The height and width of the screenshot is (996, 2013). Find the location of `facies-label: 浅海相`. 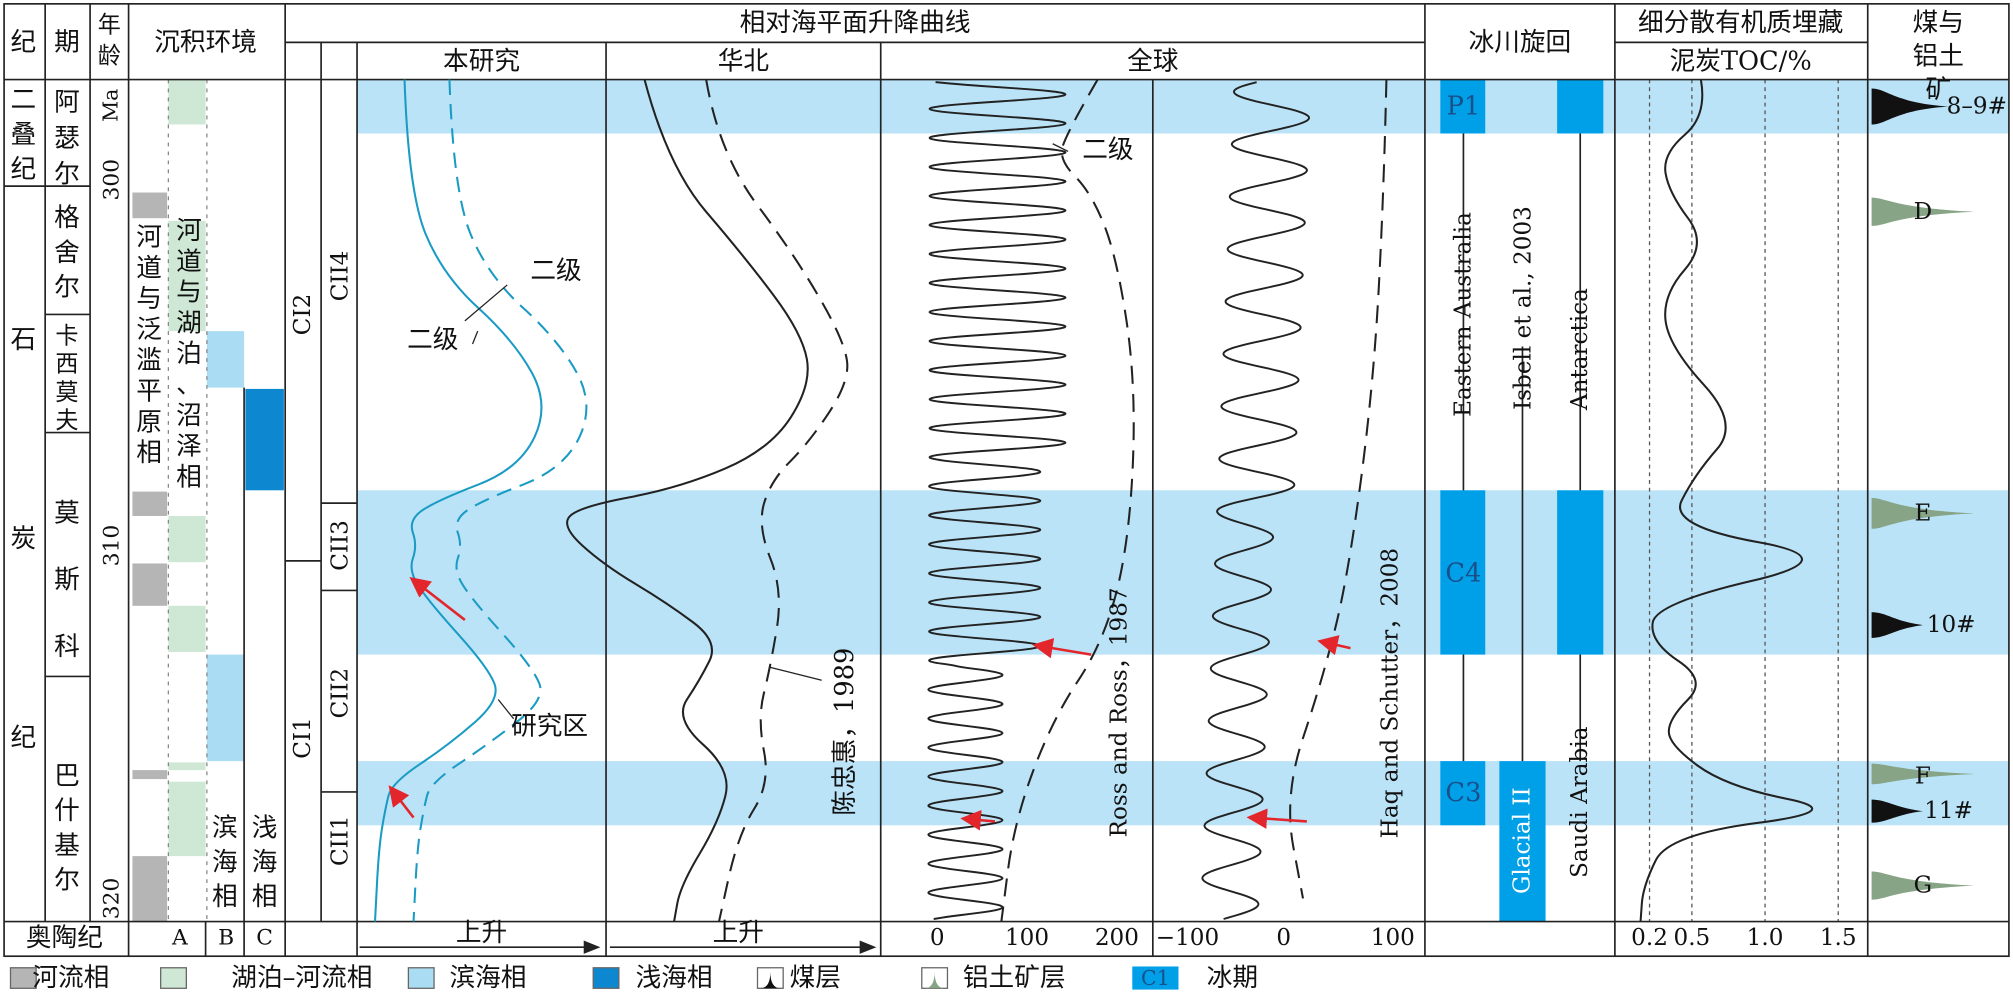

facies-label: 浅海相 is located at coordinates (265, 862).